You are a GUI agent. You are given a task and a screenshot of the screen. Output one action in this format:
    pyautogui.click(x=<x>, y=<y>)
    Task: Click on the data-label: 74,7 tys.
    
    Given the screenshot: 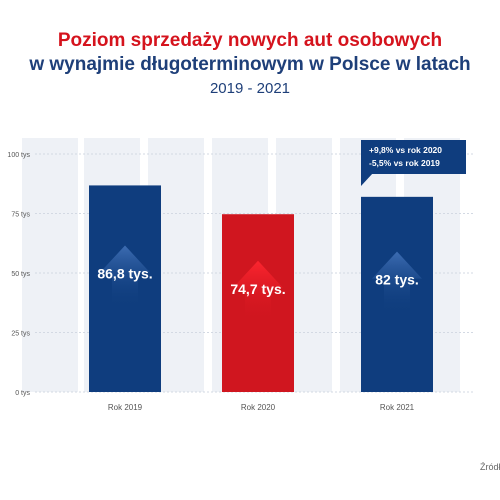 What is the action you would take?
    pyautogui.click(x=257, y=289)
    